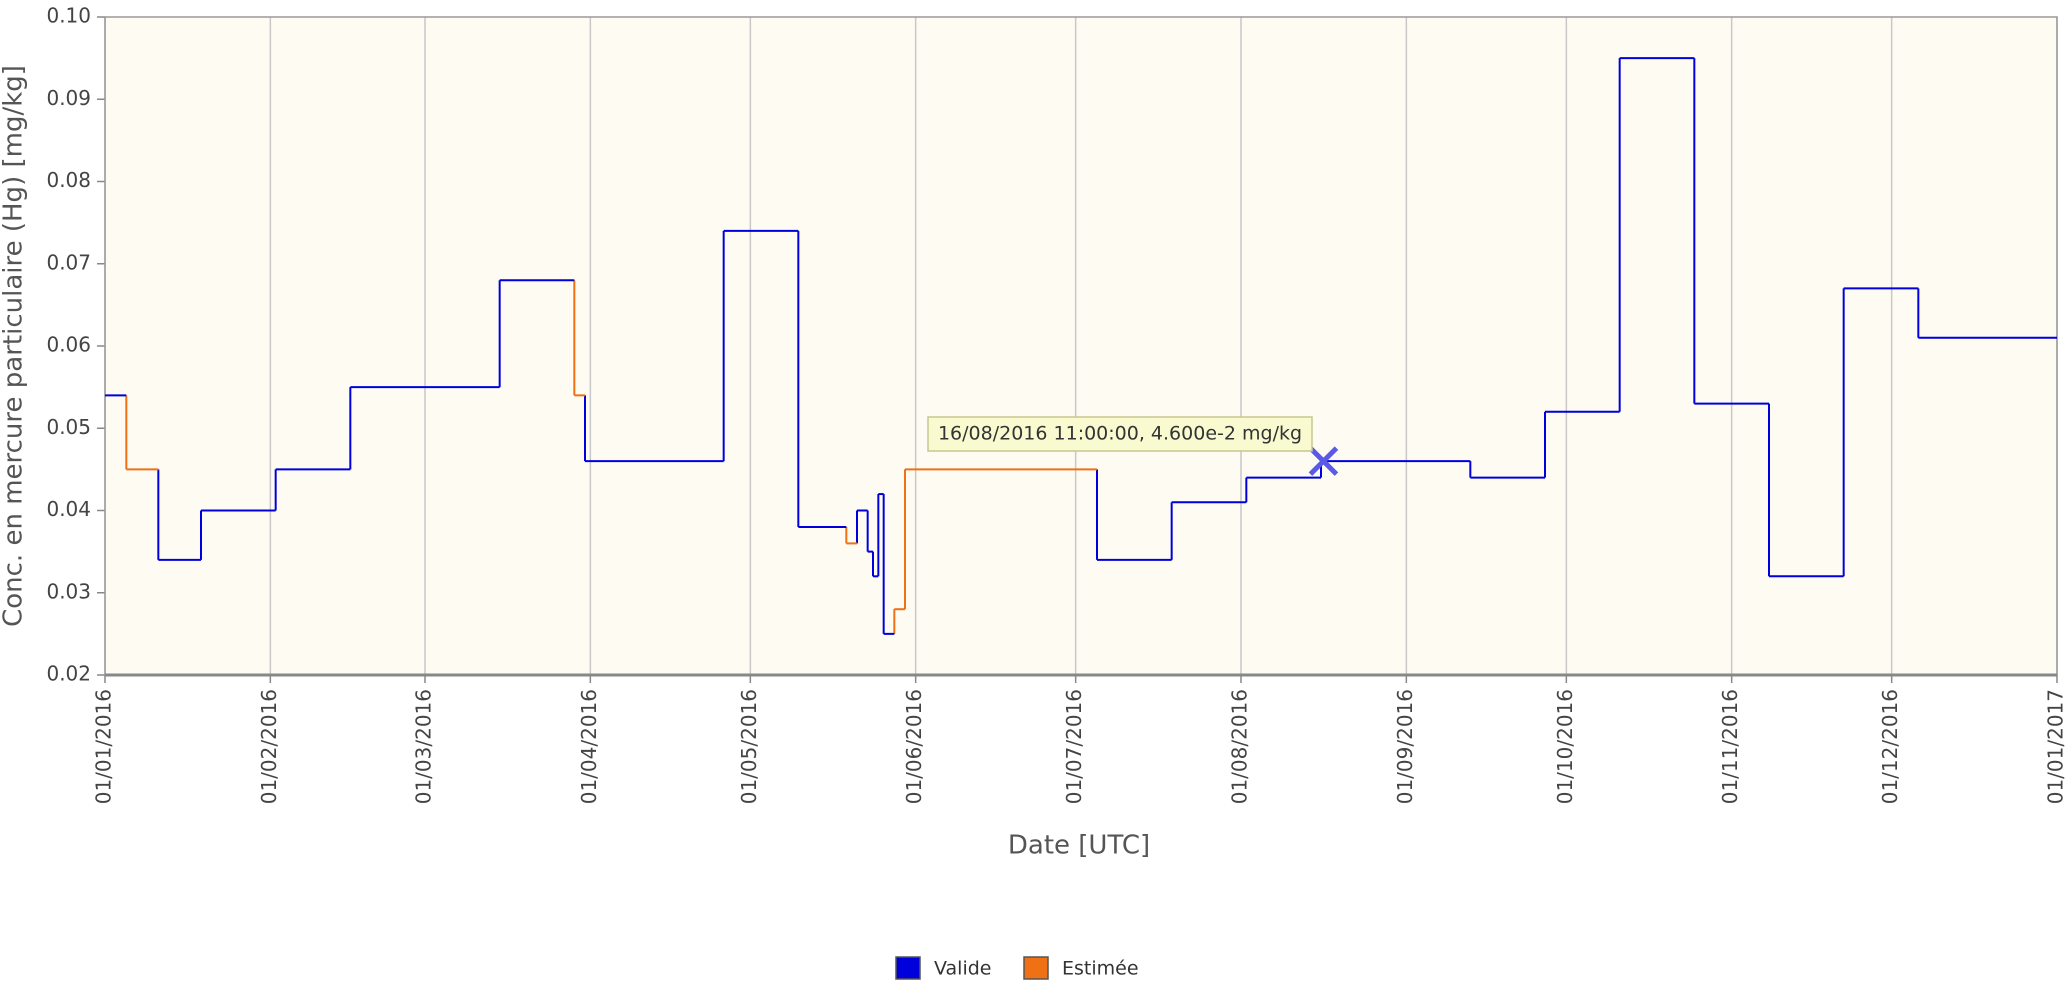  What do you see at coordinates (1079, 846) in the screenshot?
I see `x-axis-title: Date [UTC]` at bounding box center [1079, 846].